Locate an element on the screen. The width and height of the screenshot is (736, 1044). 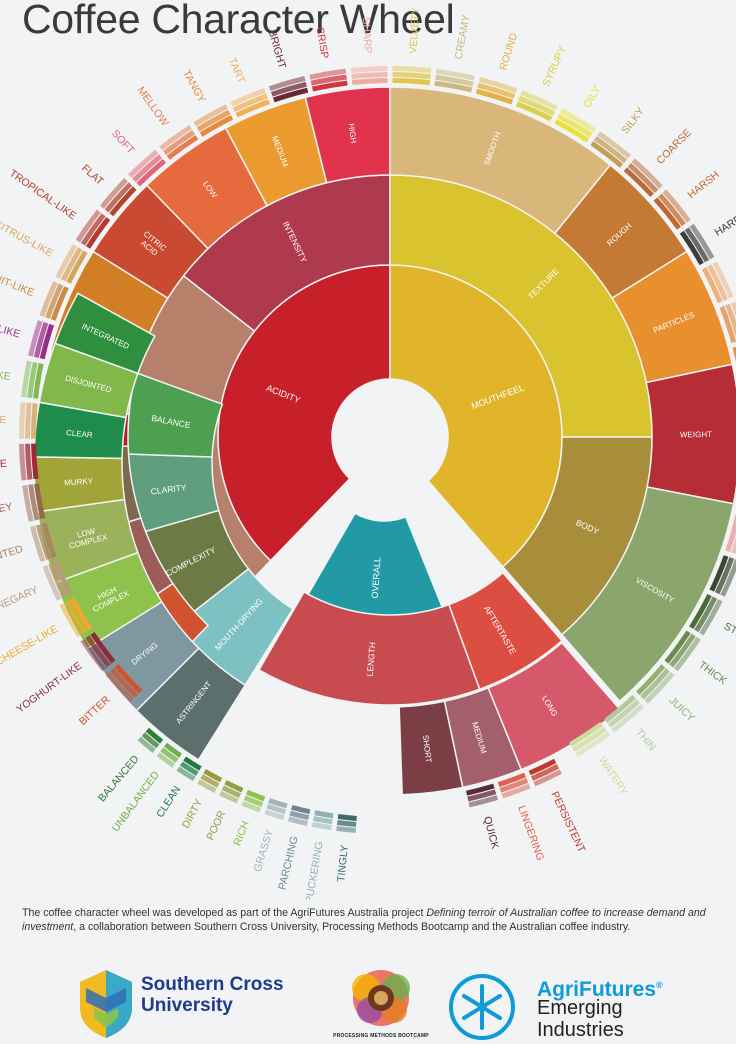
outer-band-lingering is located at coordinates (512, 779).